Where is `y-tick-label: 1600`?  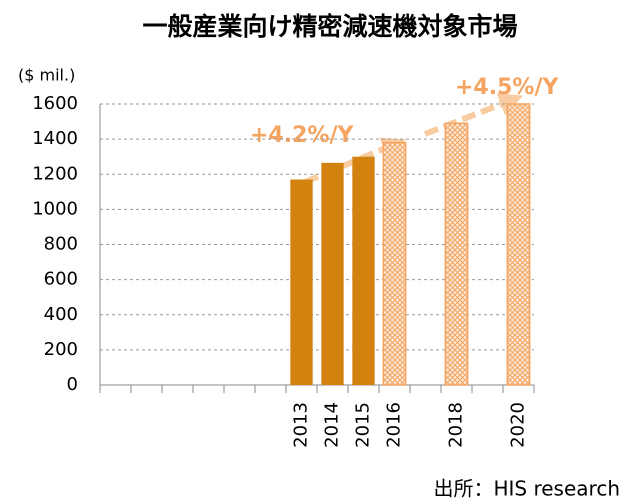
y-tick-label: 1600 is located at coordinates (55, 103).